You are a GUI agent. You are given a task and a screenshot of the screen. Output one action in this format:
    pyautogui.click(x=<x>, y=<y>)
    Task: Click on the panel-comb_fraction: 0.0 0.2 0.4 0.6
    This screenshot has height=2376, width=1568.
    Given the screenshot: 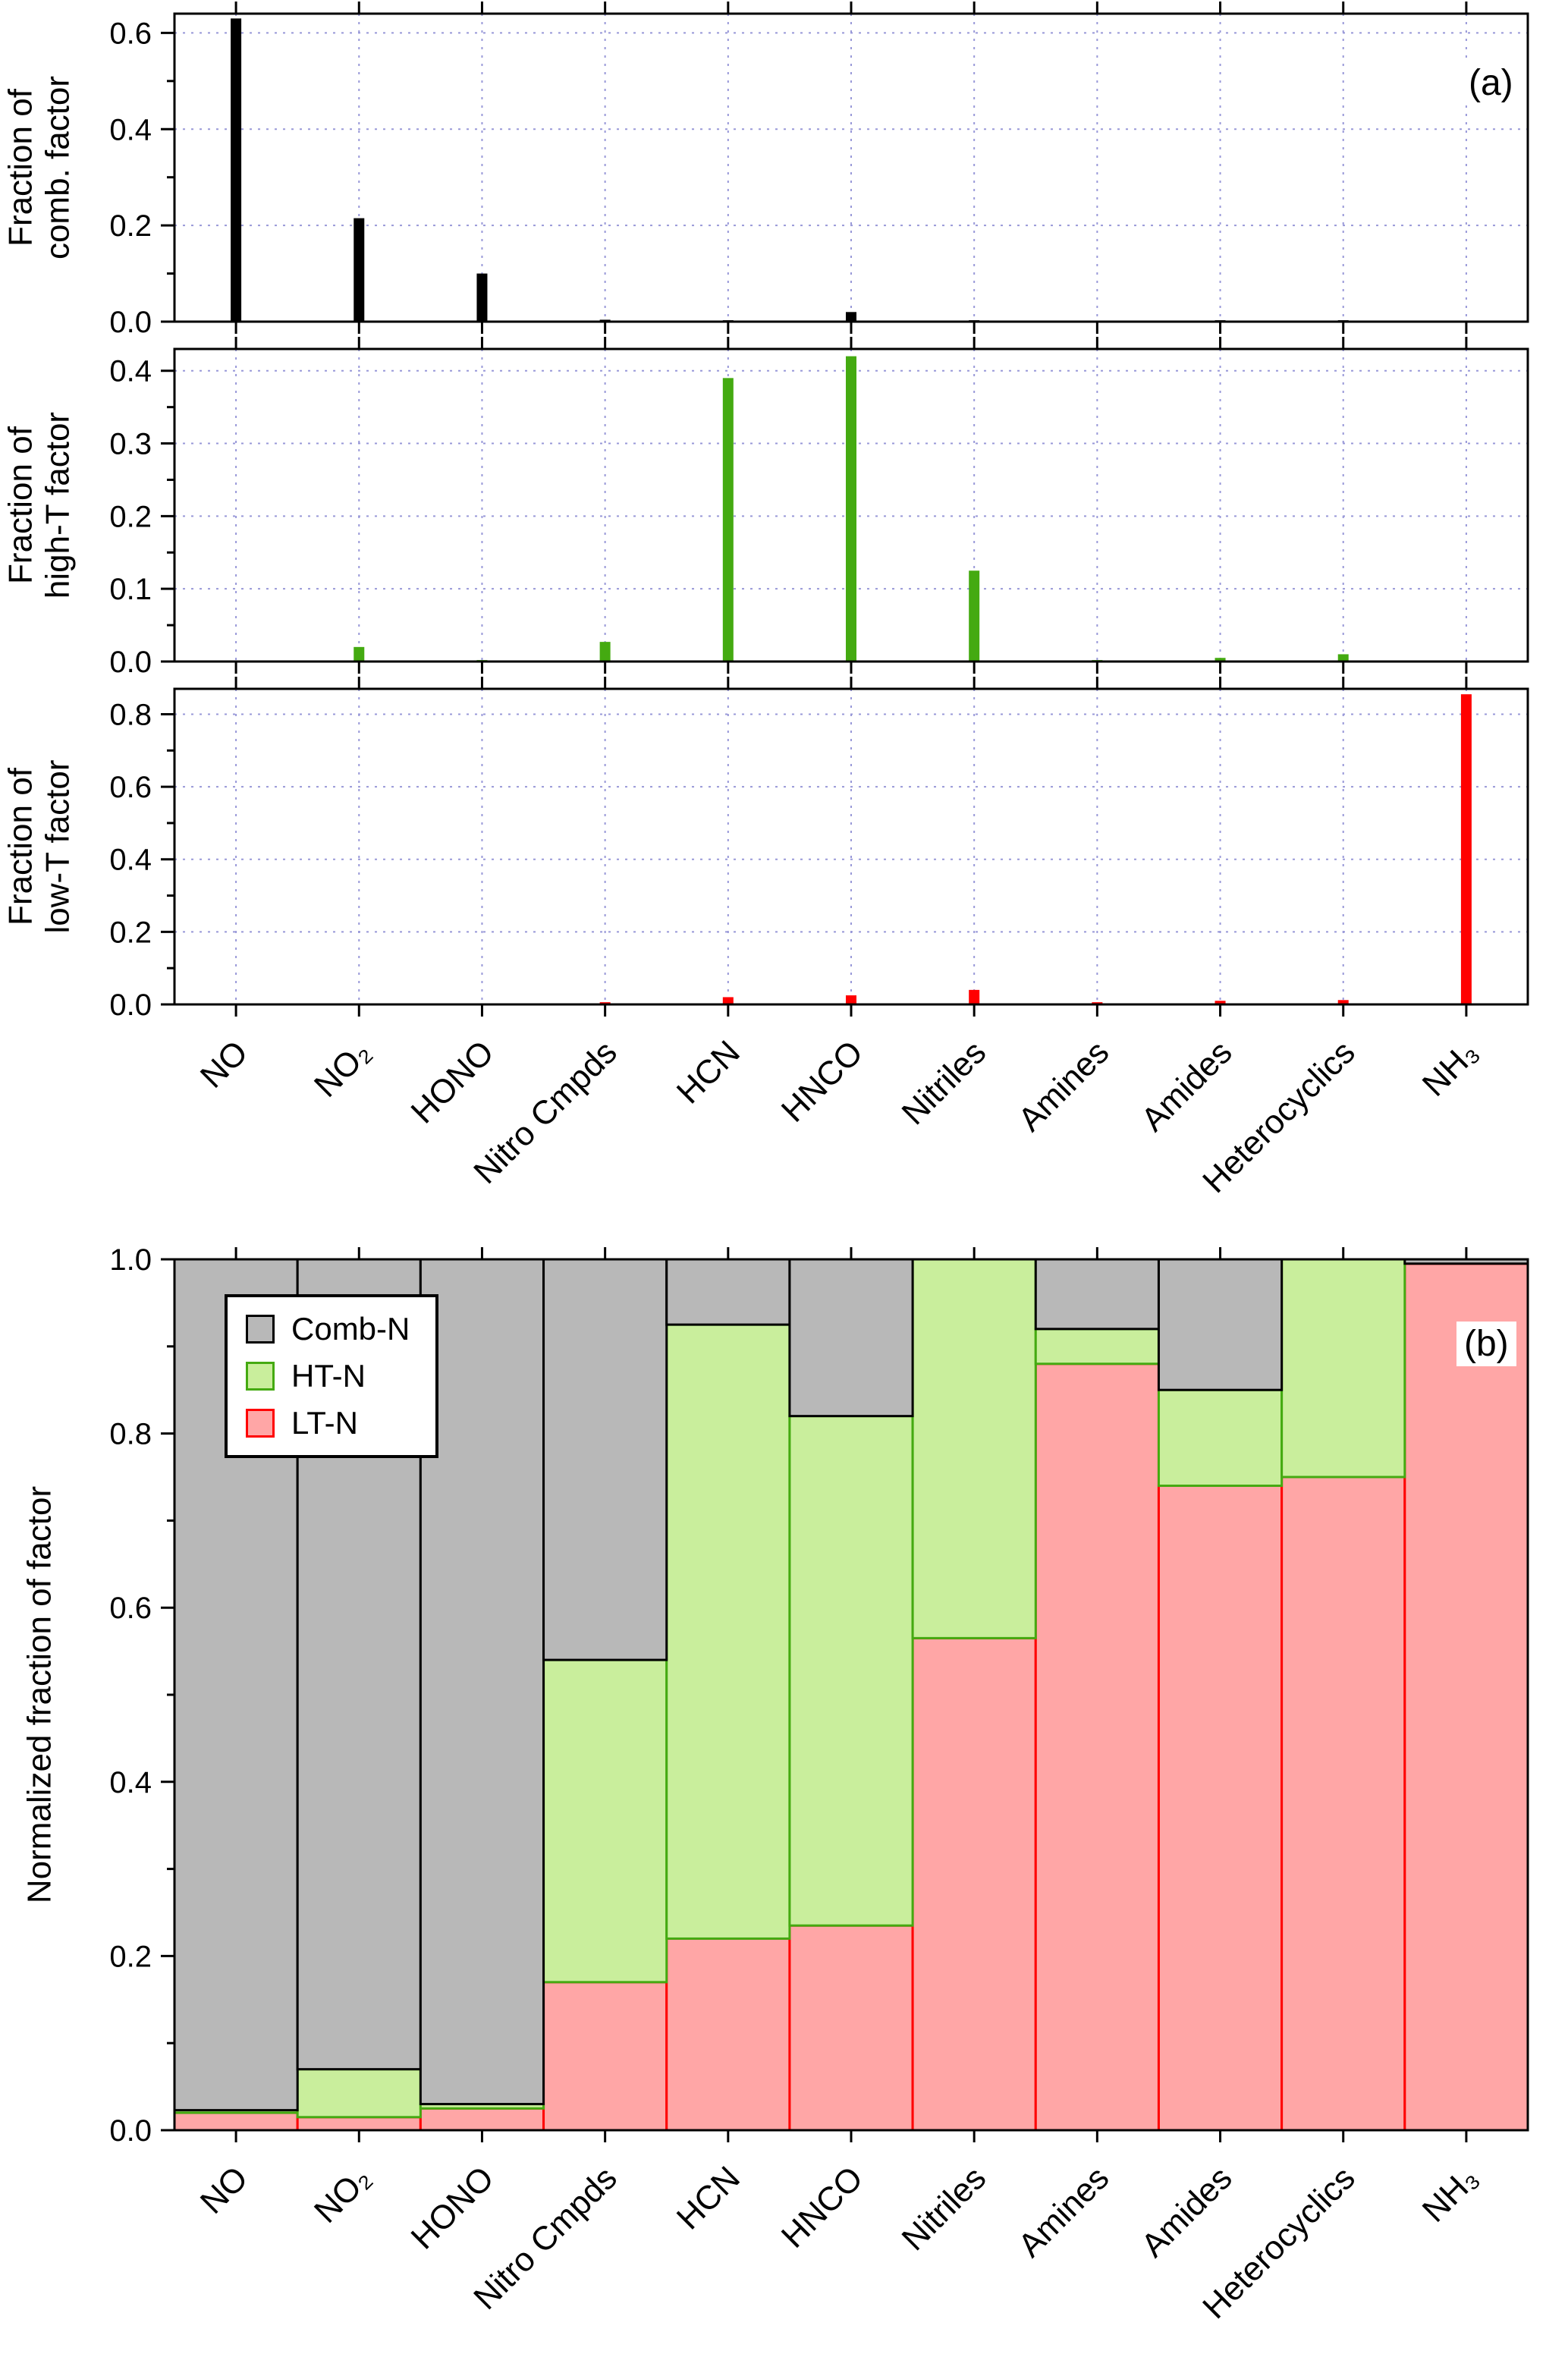 What is the action you would take?
    pyautogui.click(x=819, y=170)
    